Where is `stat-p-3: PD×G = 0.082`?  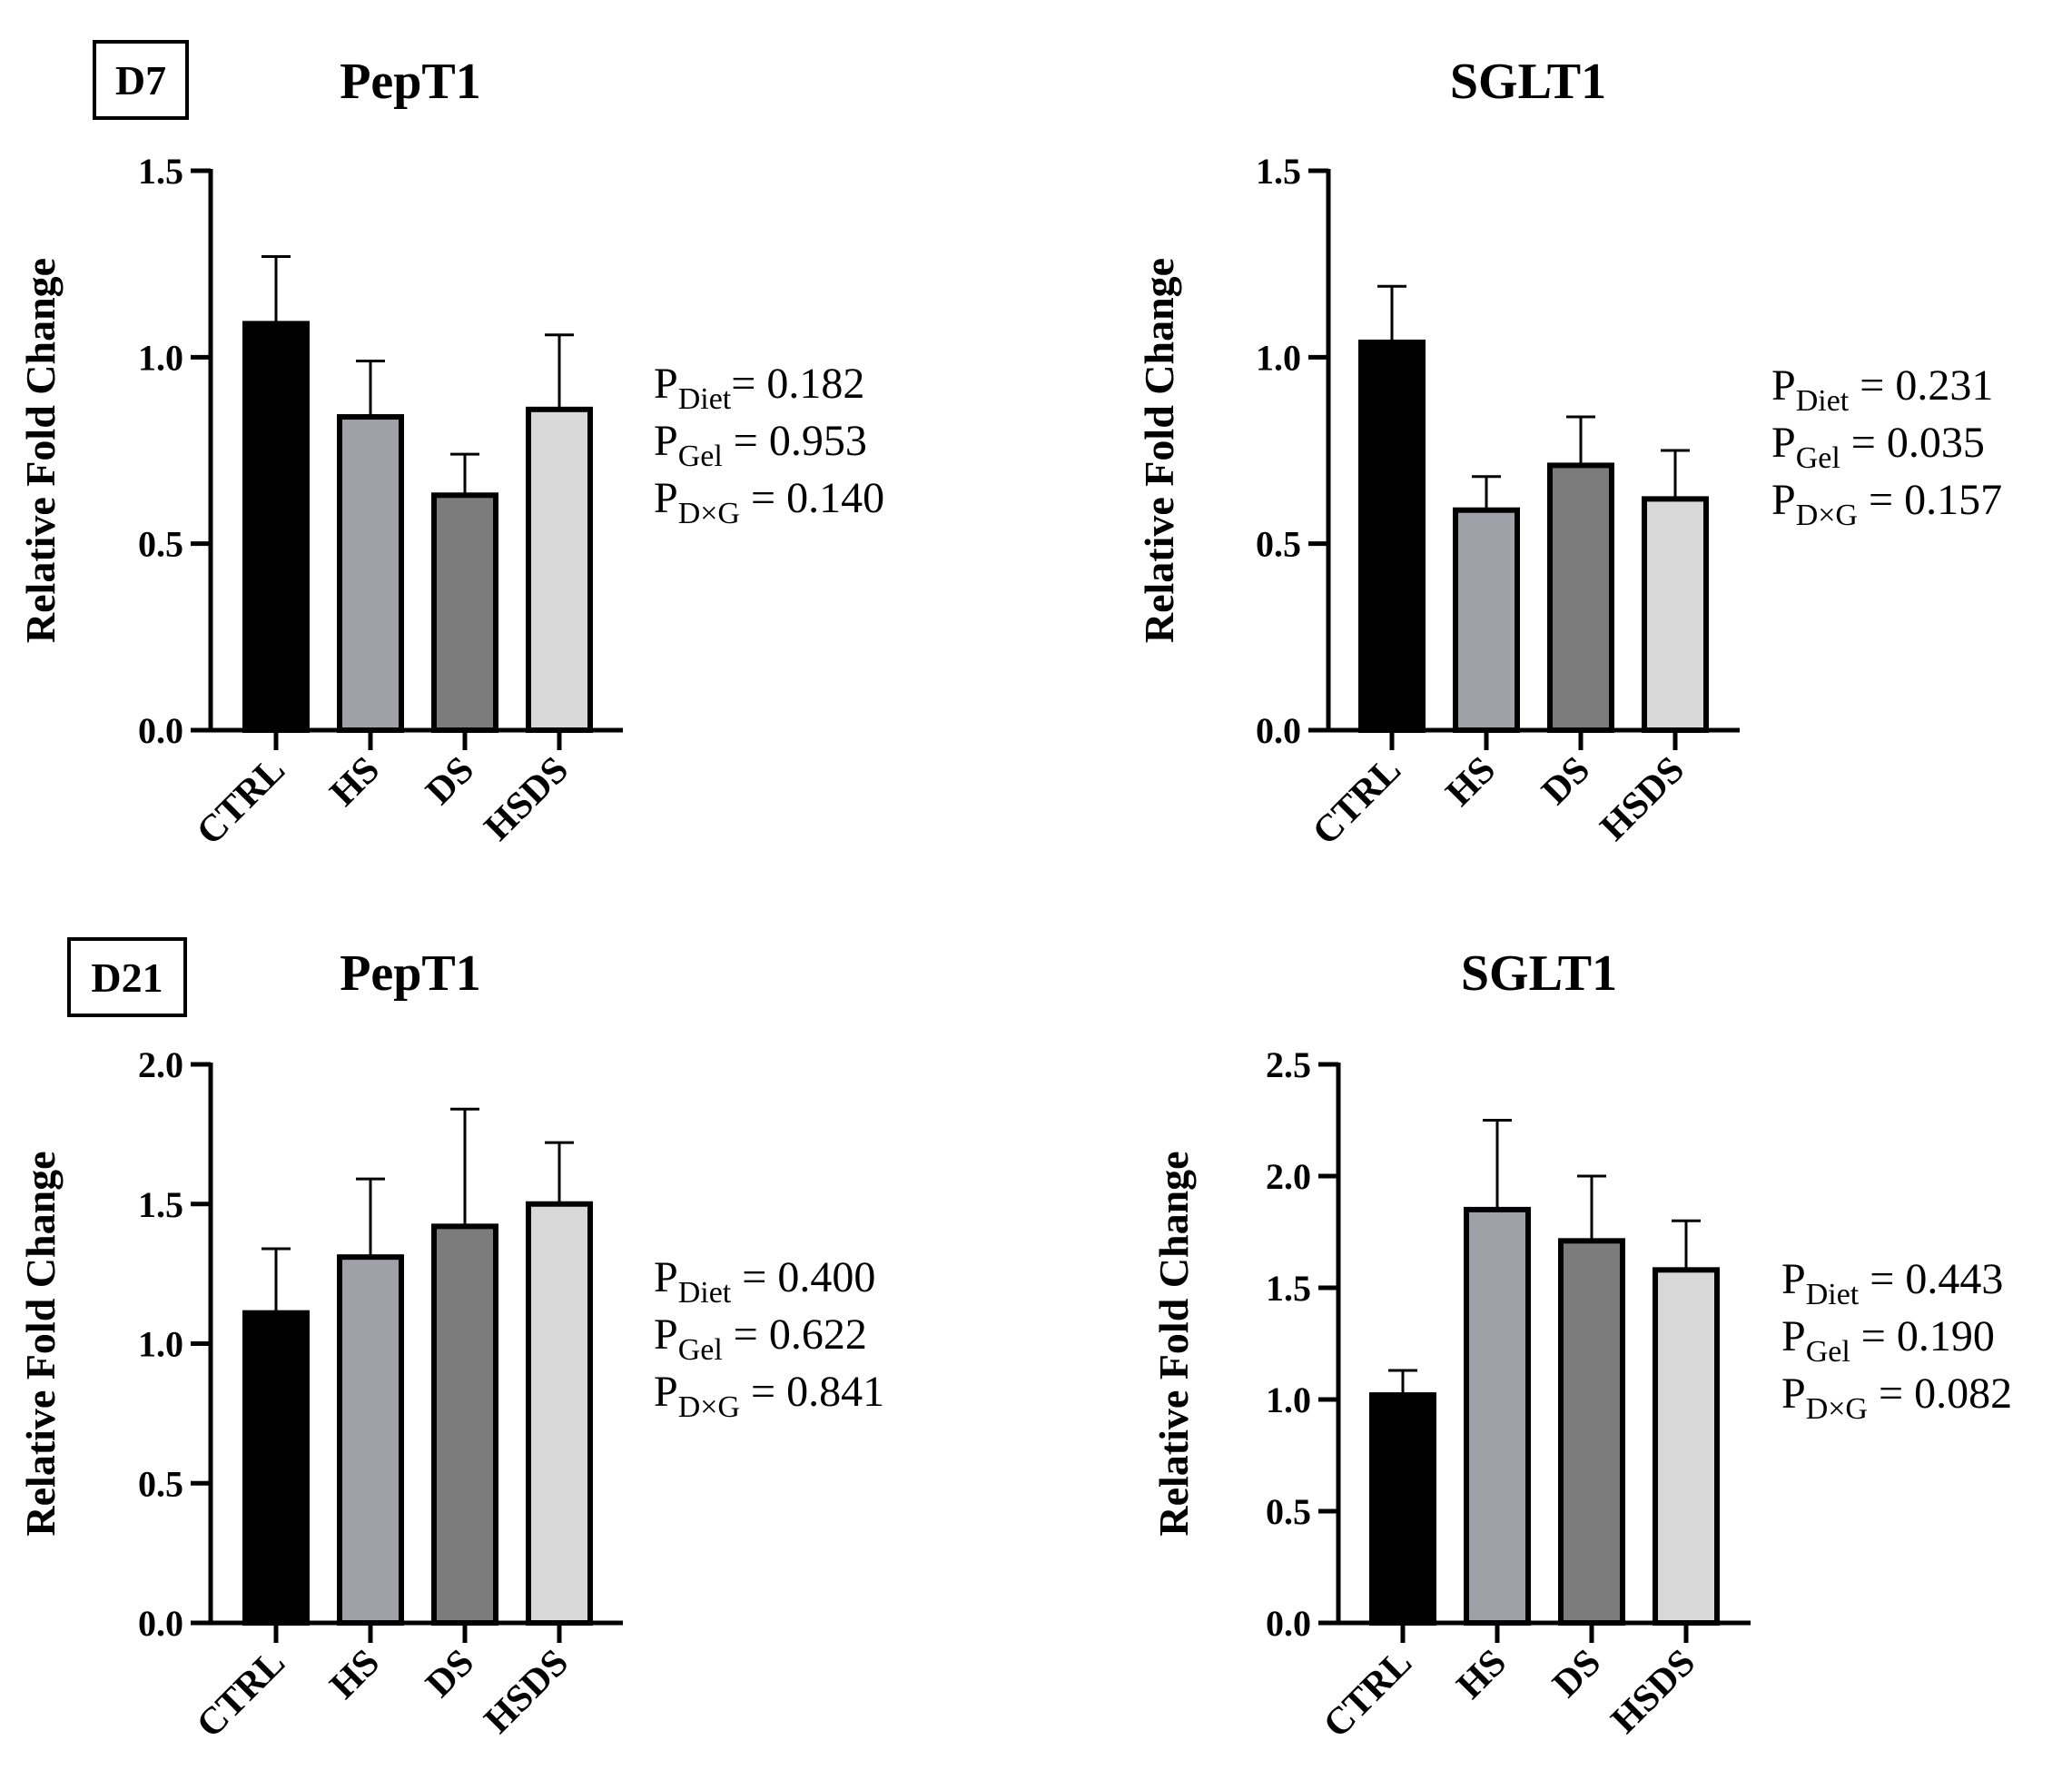
stat-p-3: PD×G = 0.082 is located at coordinates (1896, 1398).